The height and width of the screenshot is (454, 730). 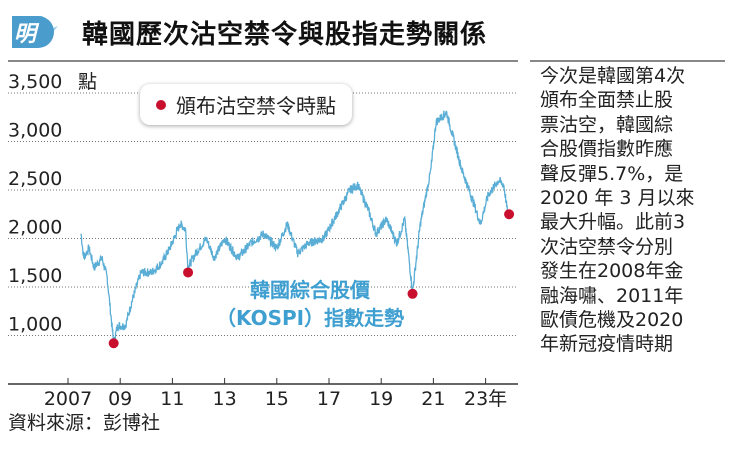 I want to click on x-tick-label: 09, so click(x=120, y=398).